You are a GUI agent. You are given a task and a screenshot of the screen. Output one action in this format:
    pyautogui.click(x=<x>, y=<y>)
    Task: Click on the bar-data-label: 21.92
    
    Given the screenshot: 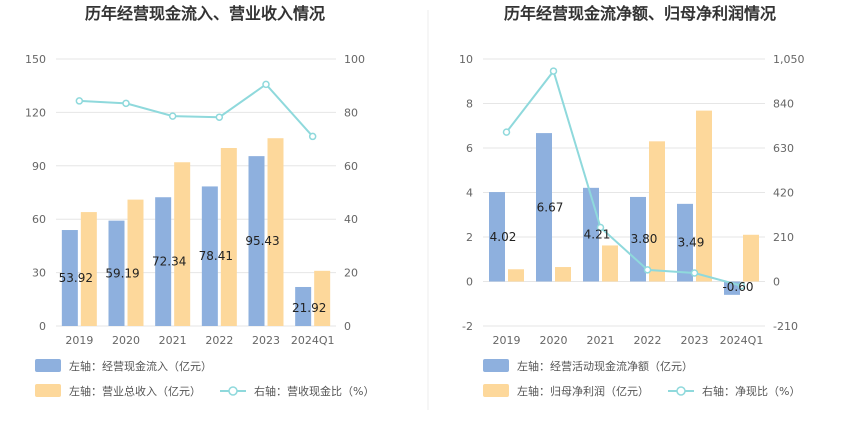 What is the action you would take?
    pyautogui.click(x=309, y=308)
    